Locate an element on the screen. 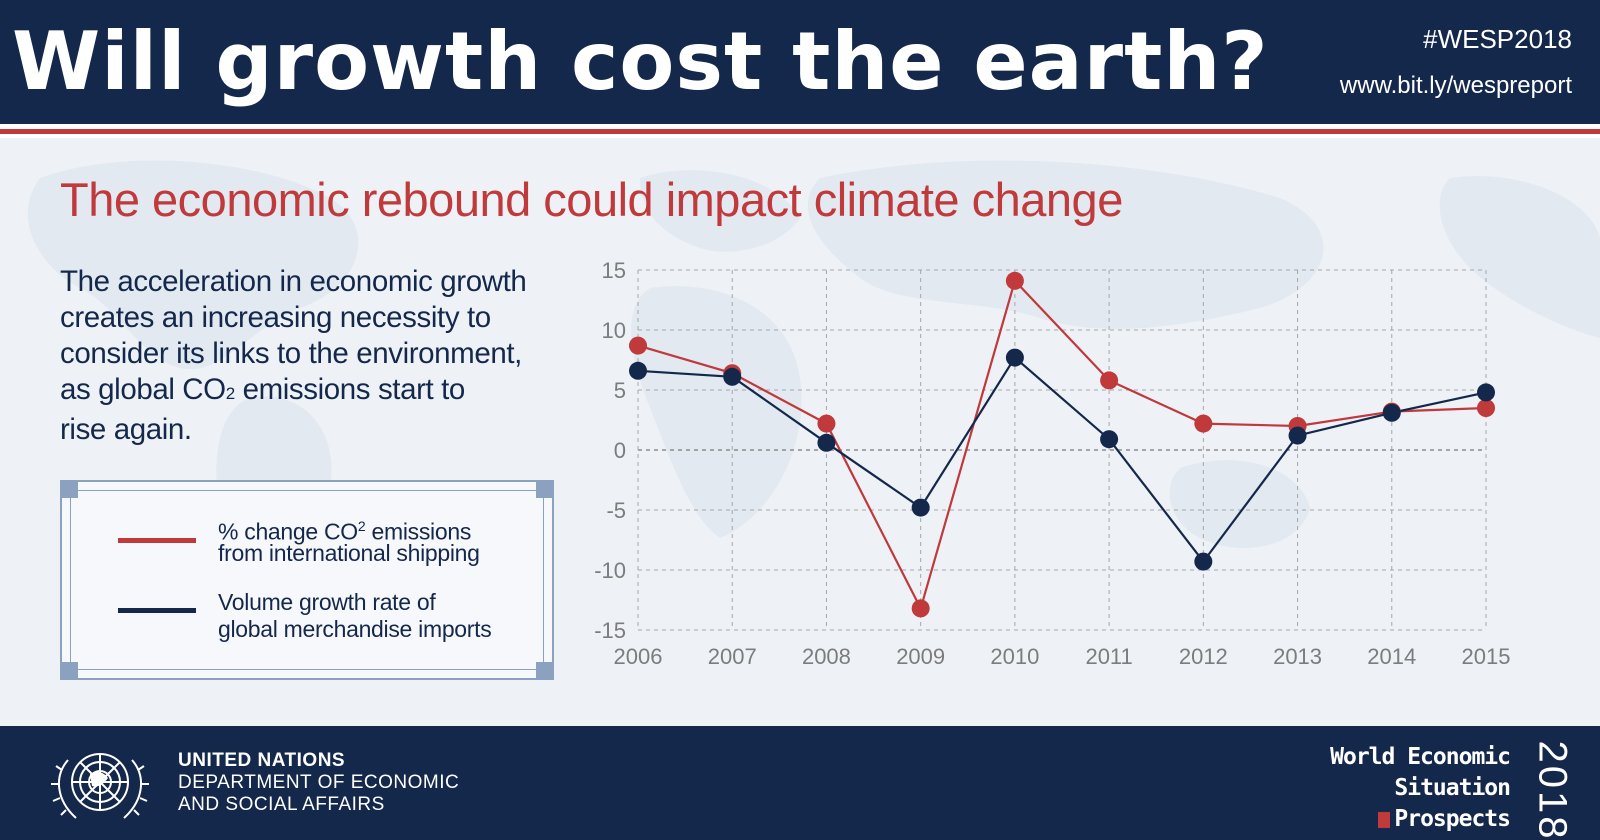 The width and height of the screenshot is (1600, 840). report-title-prospects: Prospects is located at coordinates (1452, 819).